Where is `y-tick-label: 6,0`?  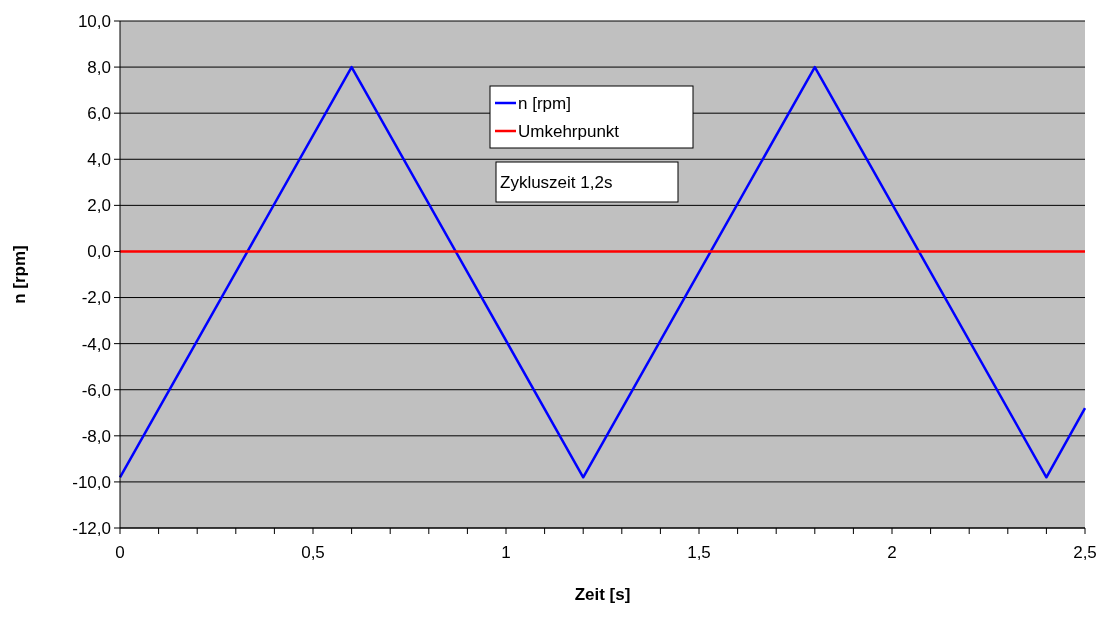
y-tick-label: 6,0 is located at coordinates (99, 114).